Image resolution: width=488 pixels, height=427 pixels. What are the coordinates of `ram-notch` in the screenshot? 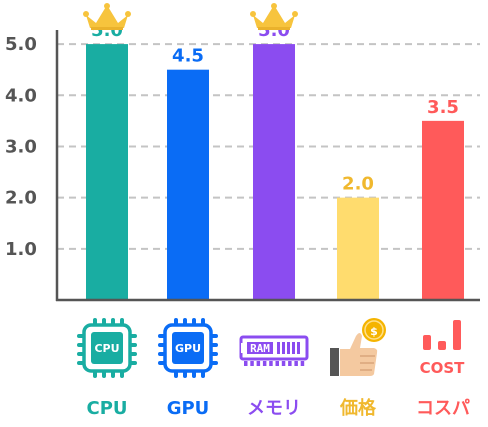 It's located at (242, 348).